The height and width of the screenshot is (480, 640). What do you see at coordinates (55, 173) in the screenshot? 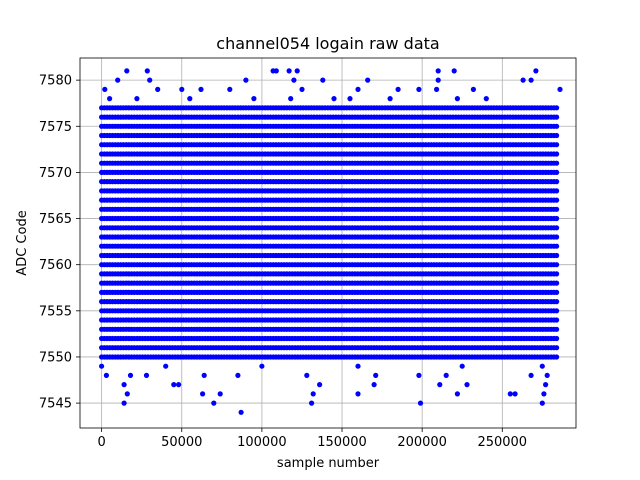
I see `y-tick-label: 7570` at bounding box center [55, 173].